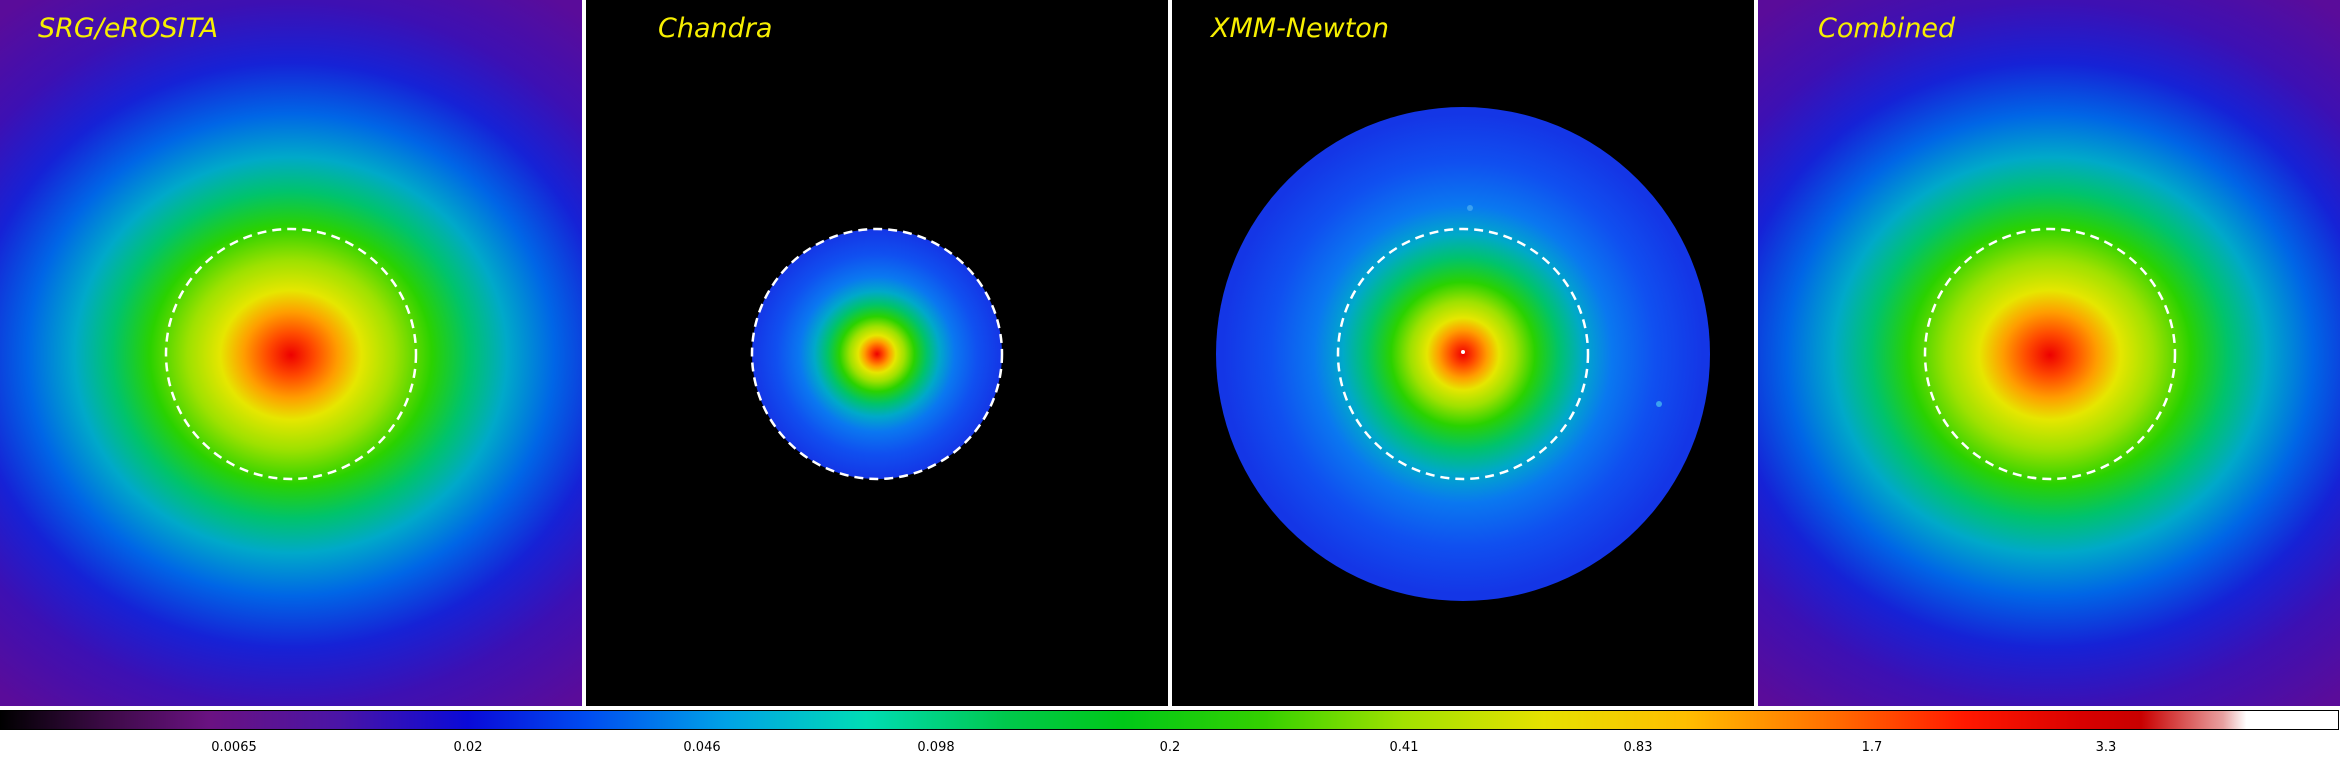 The height and width of the screenshot is (757, 2340). What do you see at coordinates (1299, 28) in the screenshot?
I see `panel-title: XMM-Newton` at bounding box center [1299, 28].